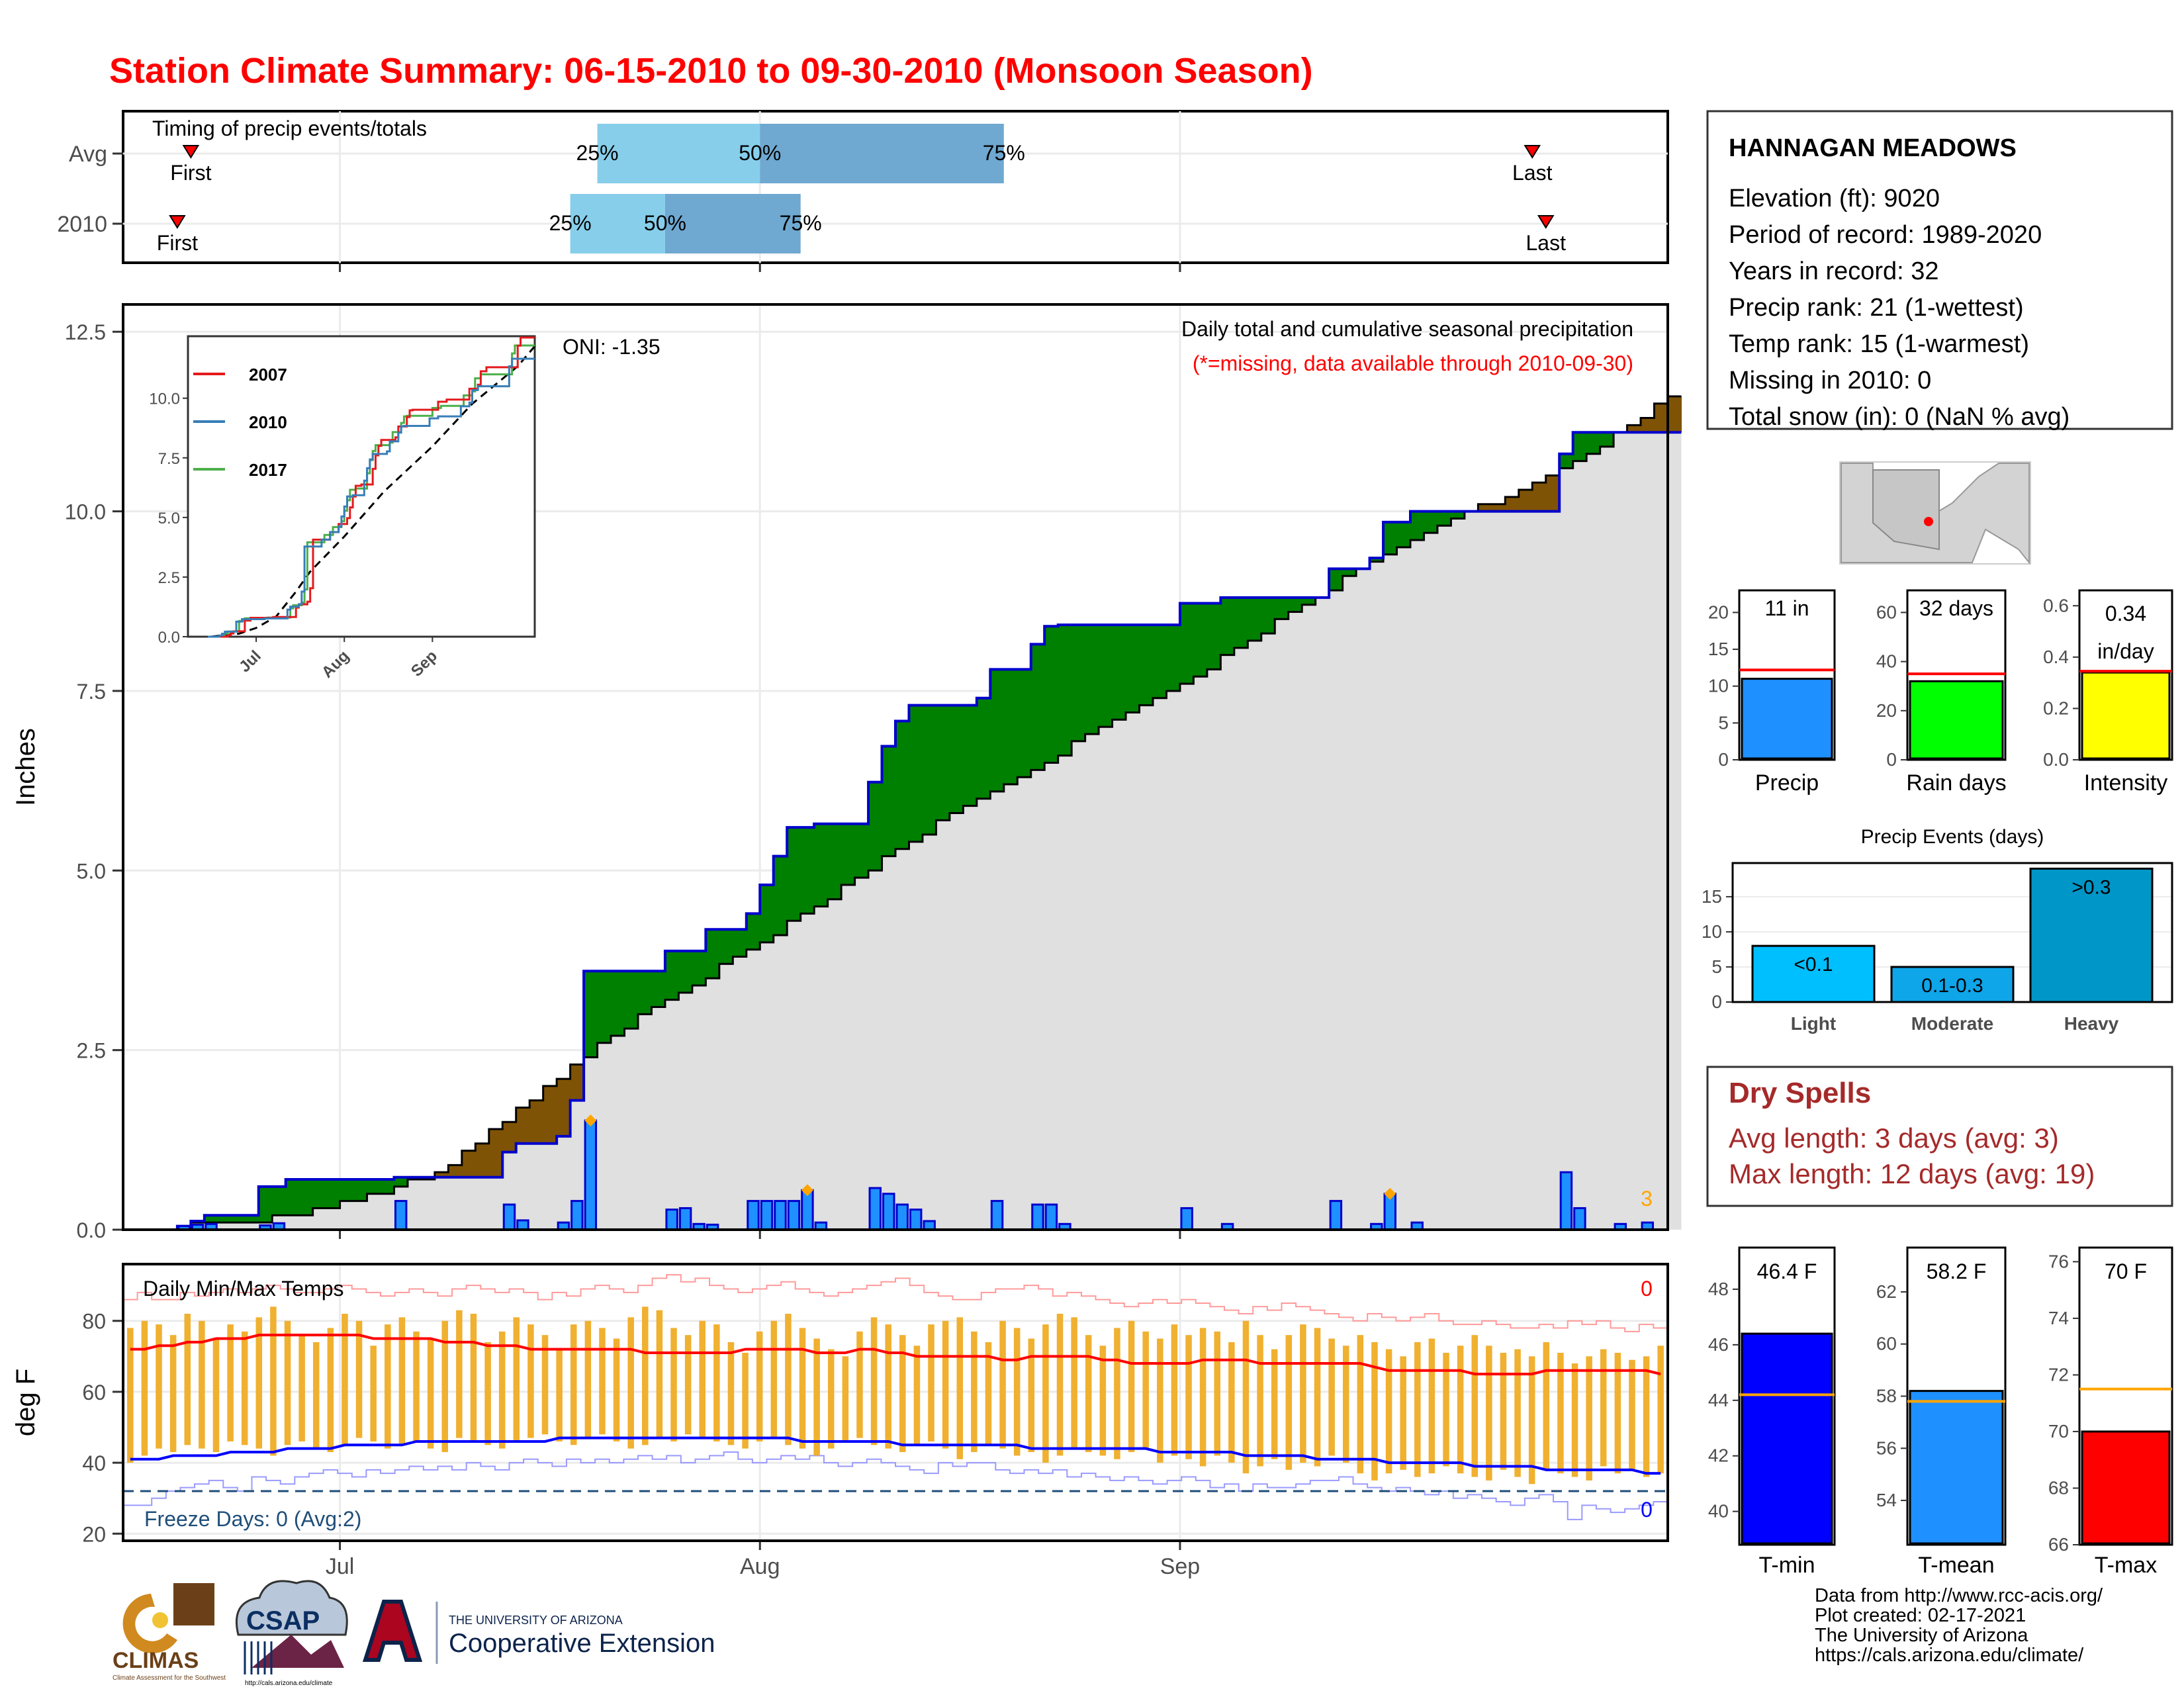  What do you see at coordinates (1959, 1596) in the screenshot?
I see `credit-line: Data from http://www.rcc-acis.org/` at bounding box center [1959, 1596].